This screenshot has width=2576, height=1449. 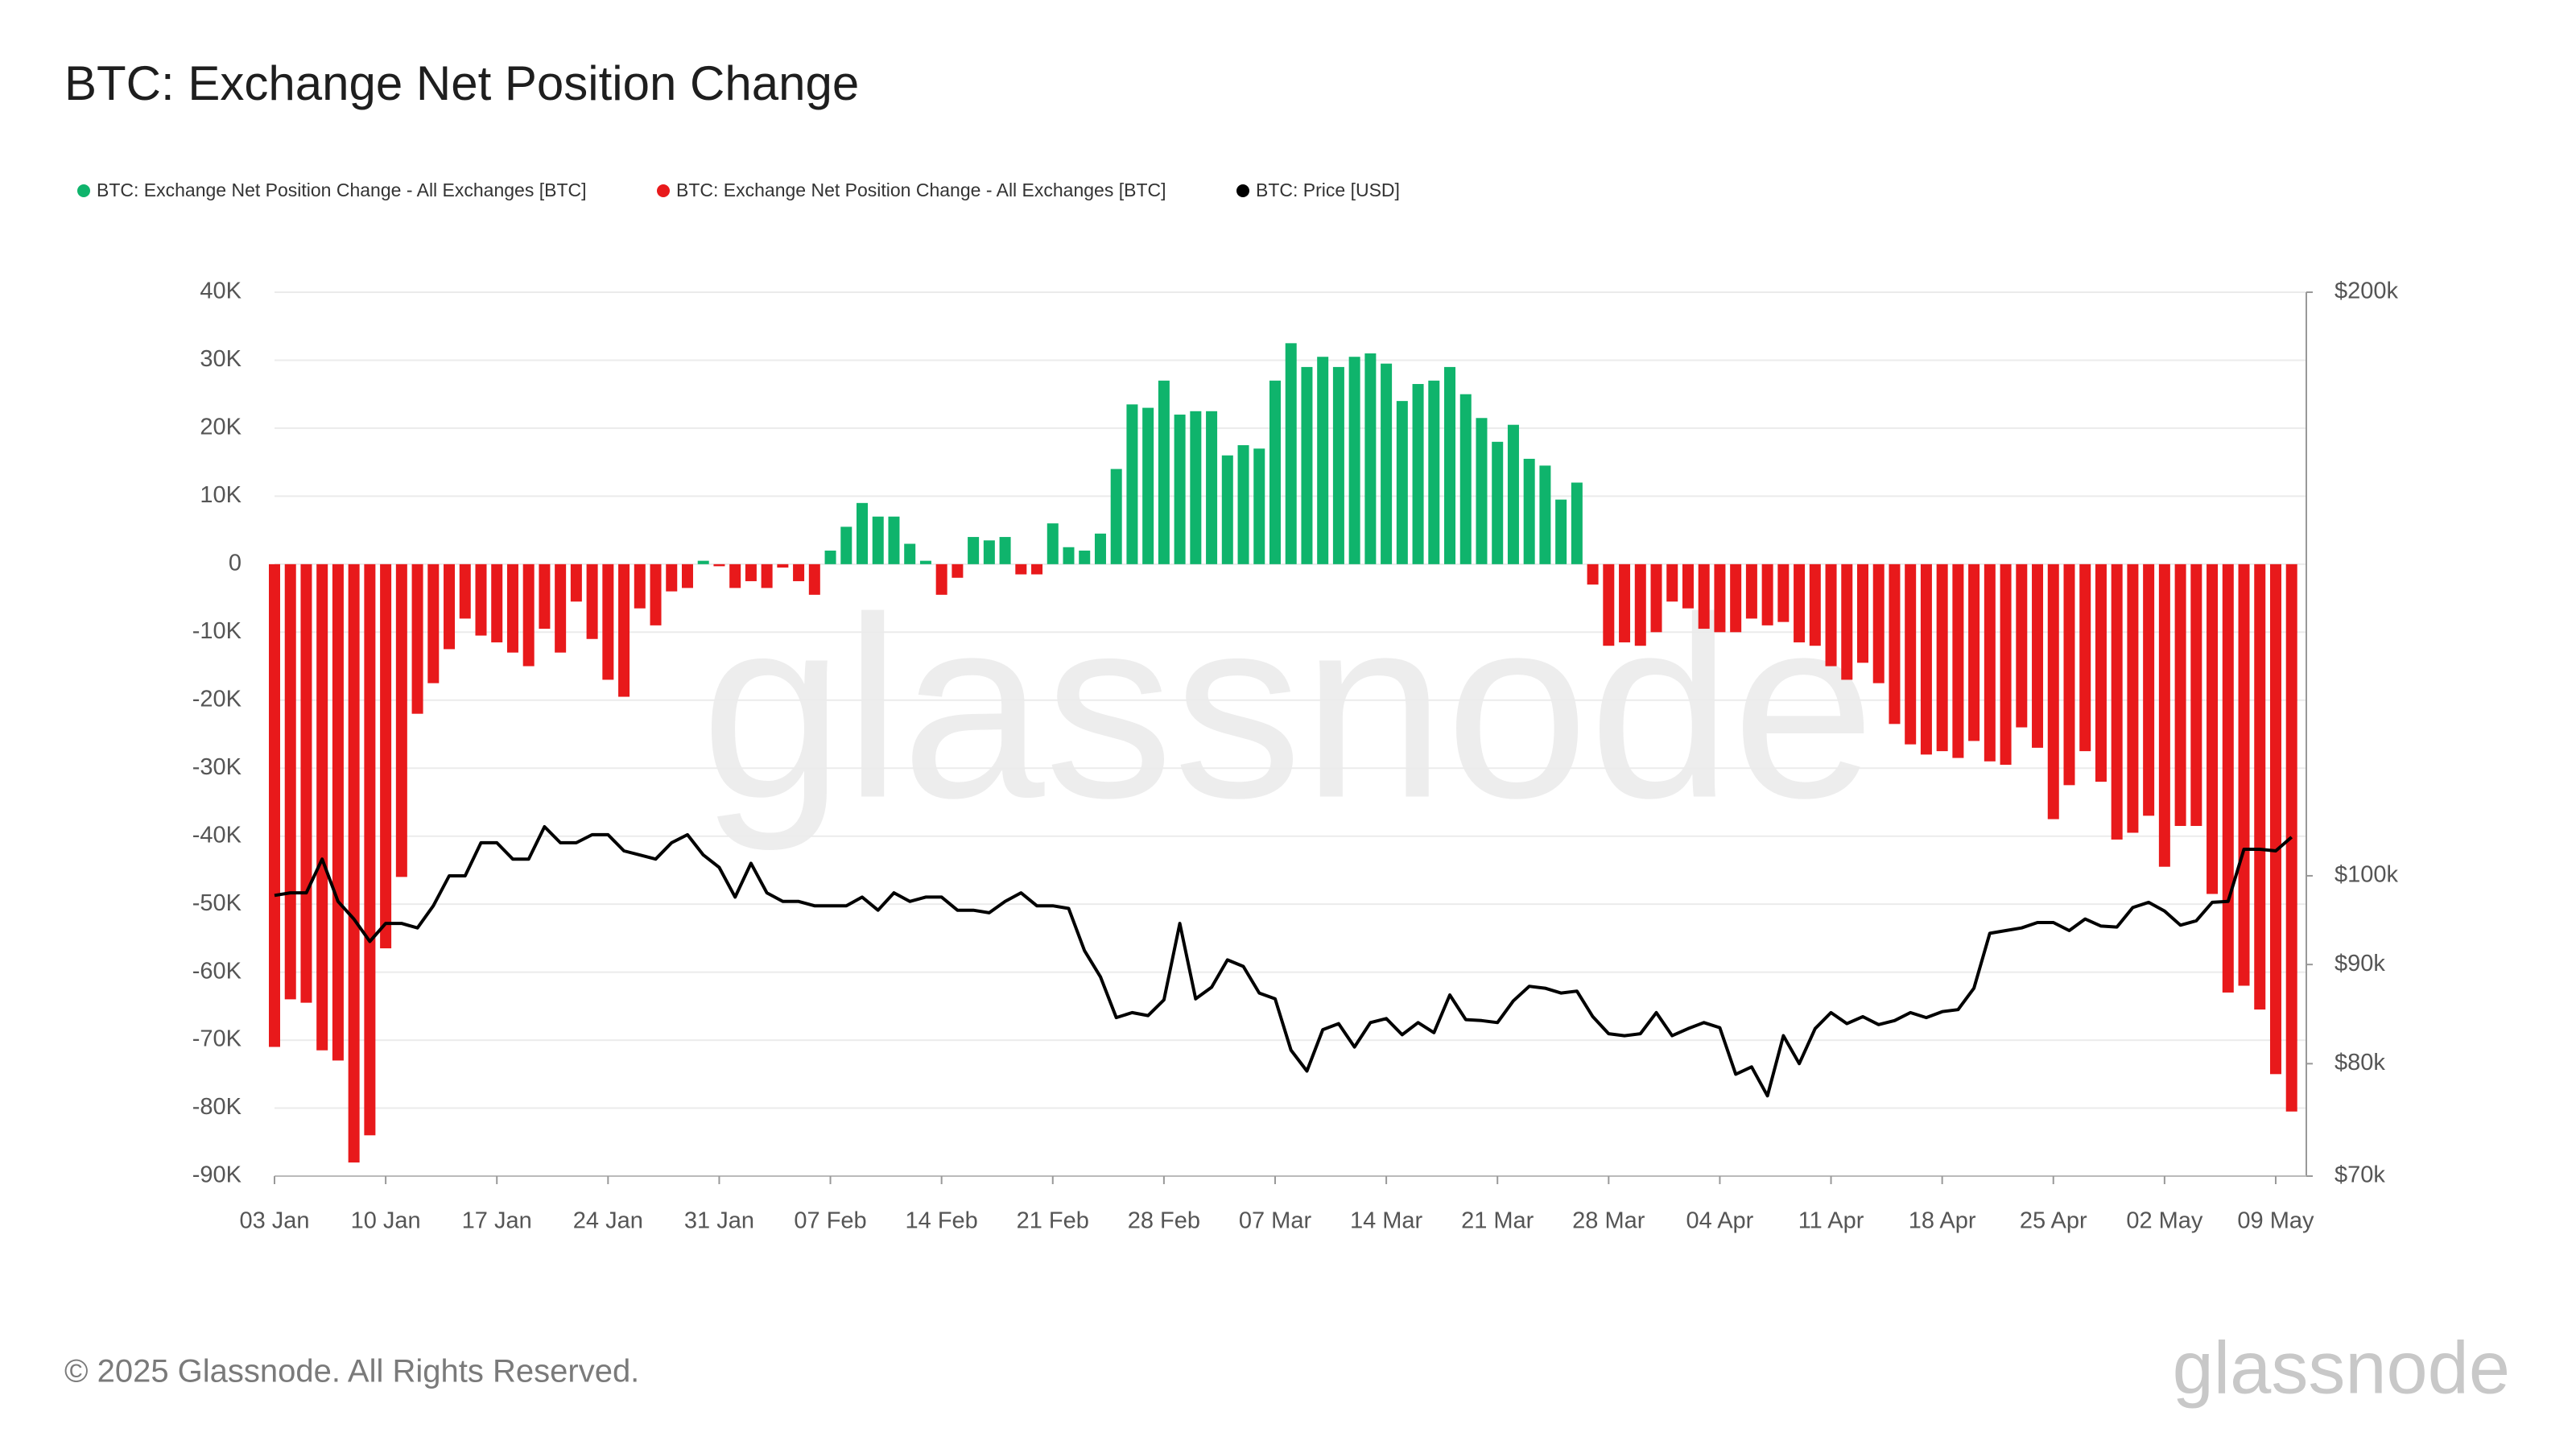 What do you see at coordinates (1497, 1221) in the screenshot?
I see `x-tick-label: 21 Mar` at bounding box center [1497, 1221].